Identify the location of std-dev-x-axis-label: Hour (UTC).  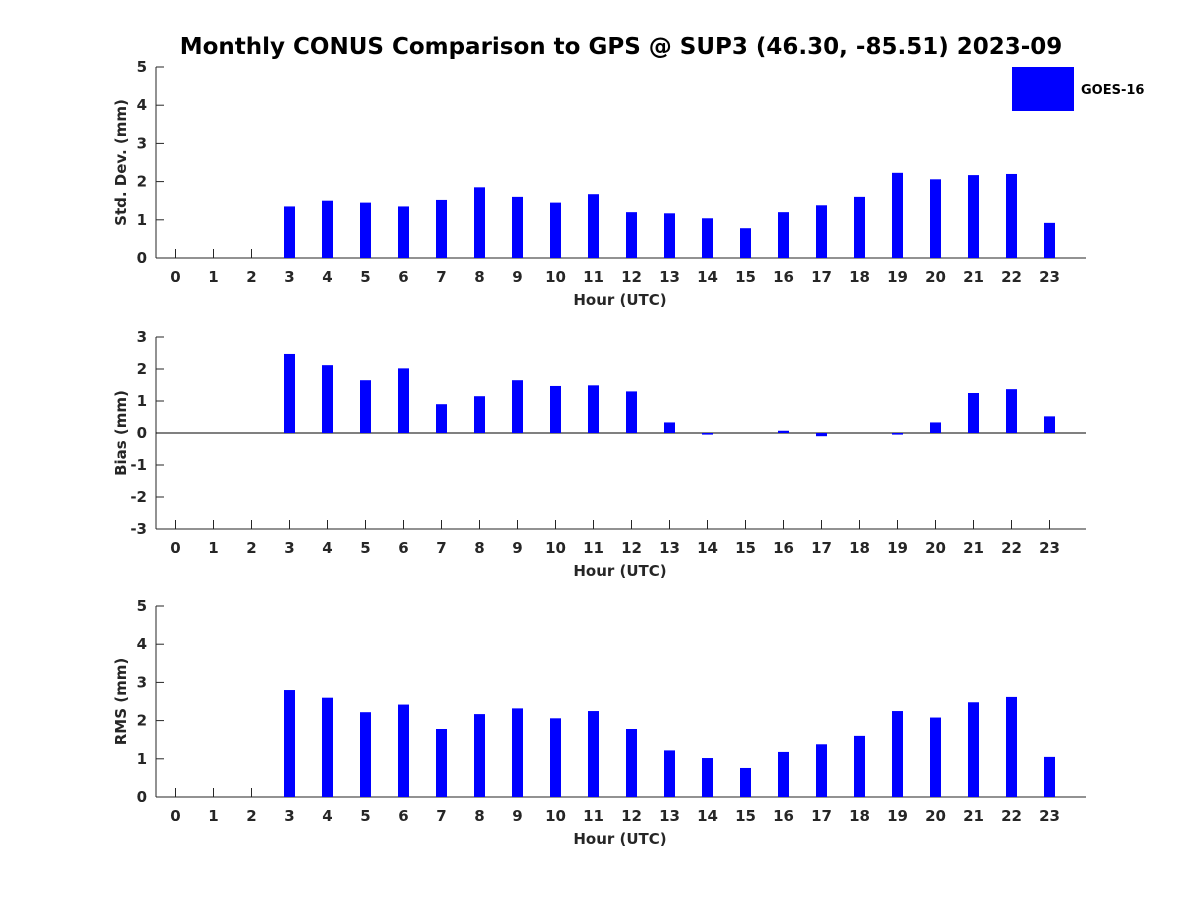
(619, 300).